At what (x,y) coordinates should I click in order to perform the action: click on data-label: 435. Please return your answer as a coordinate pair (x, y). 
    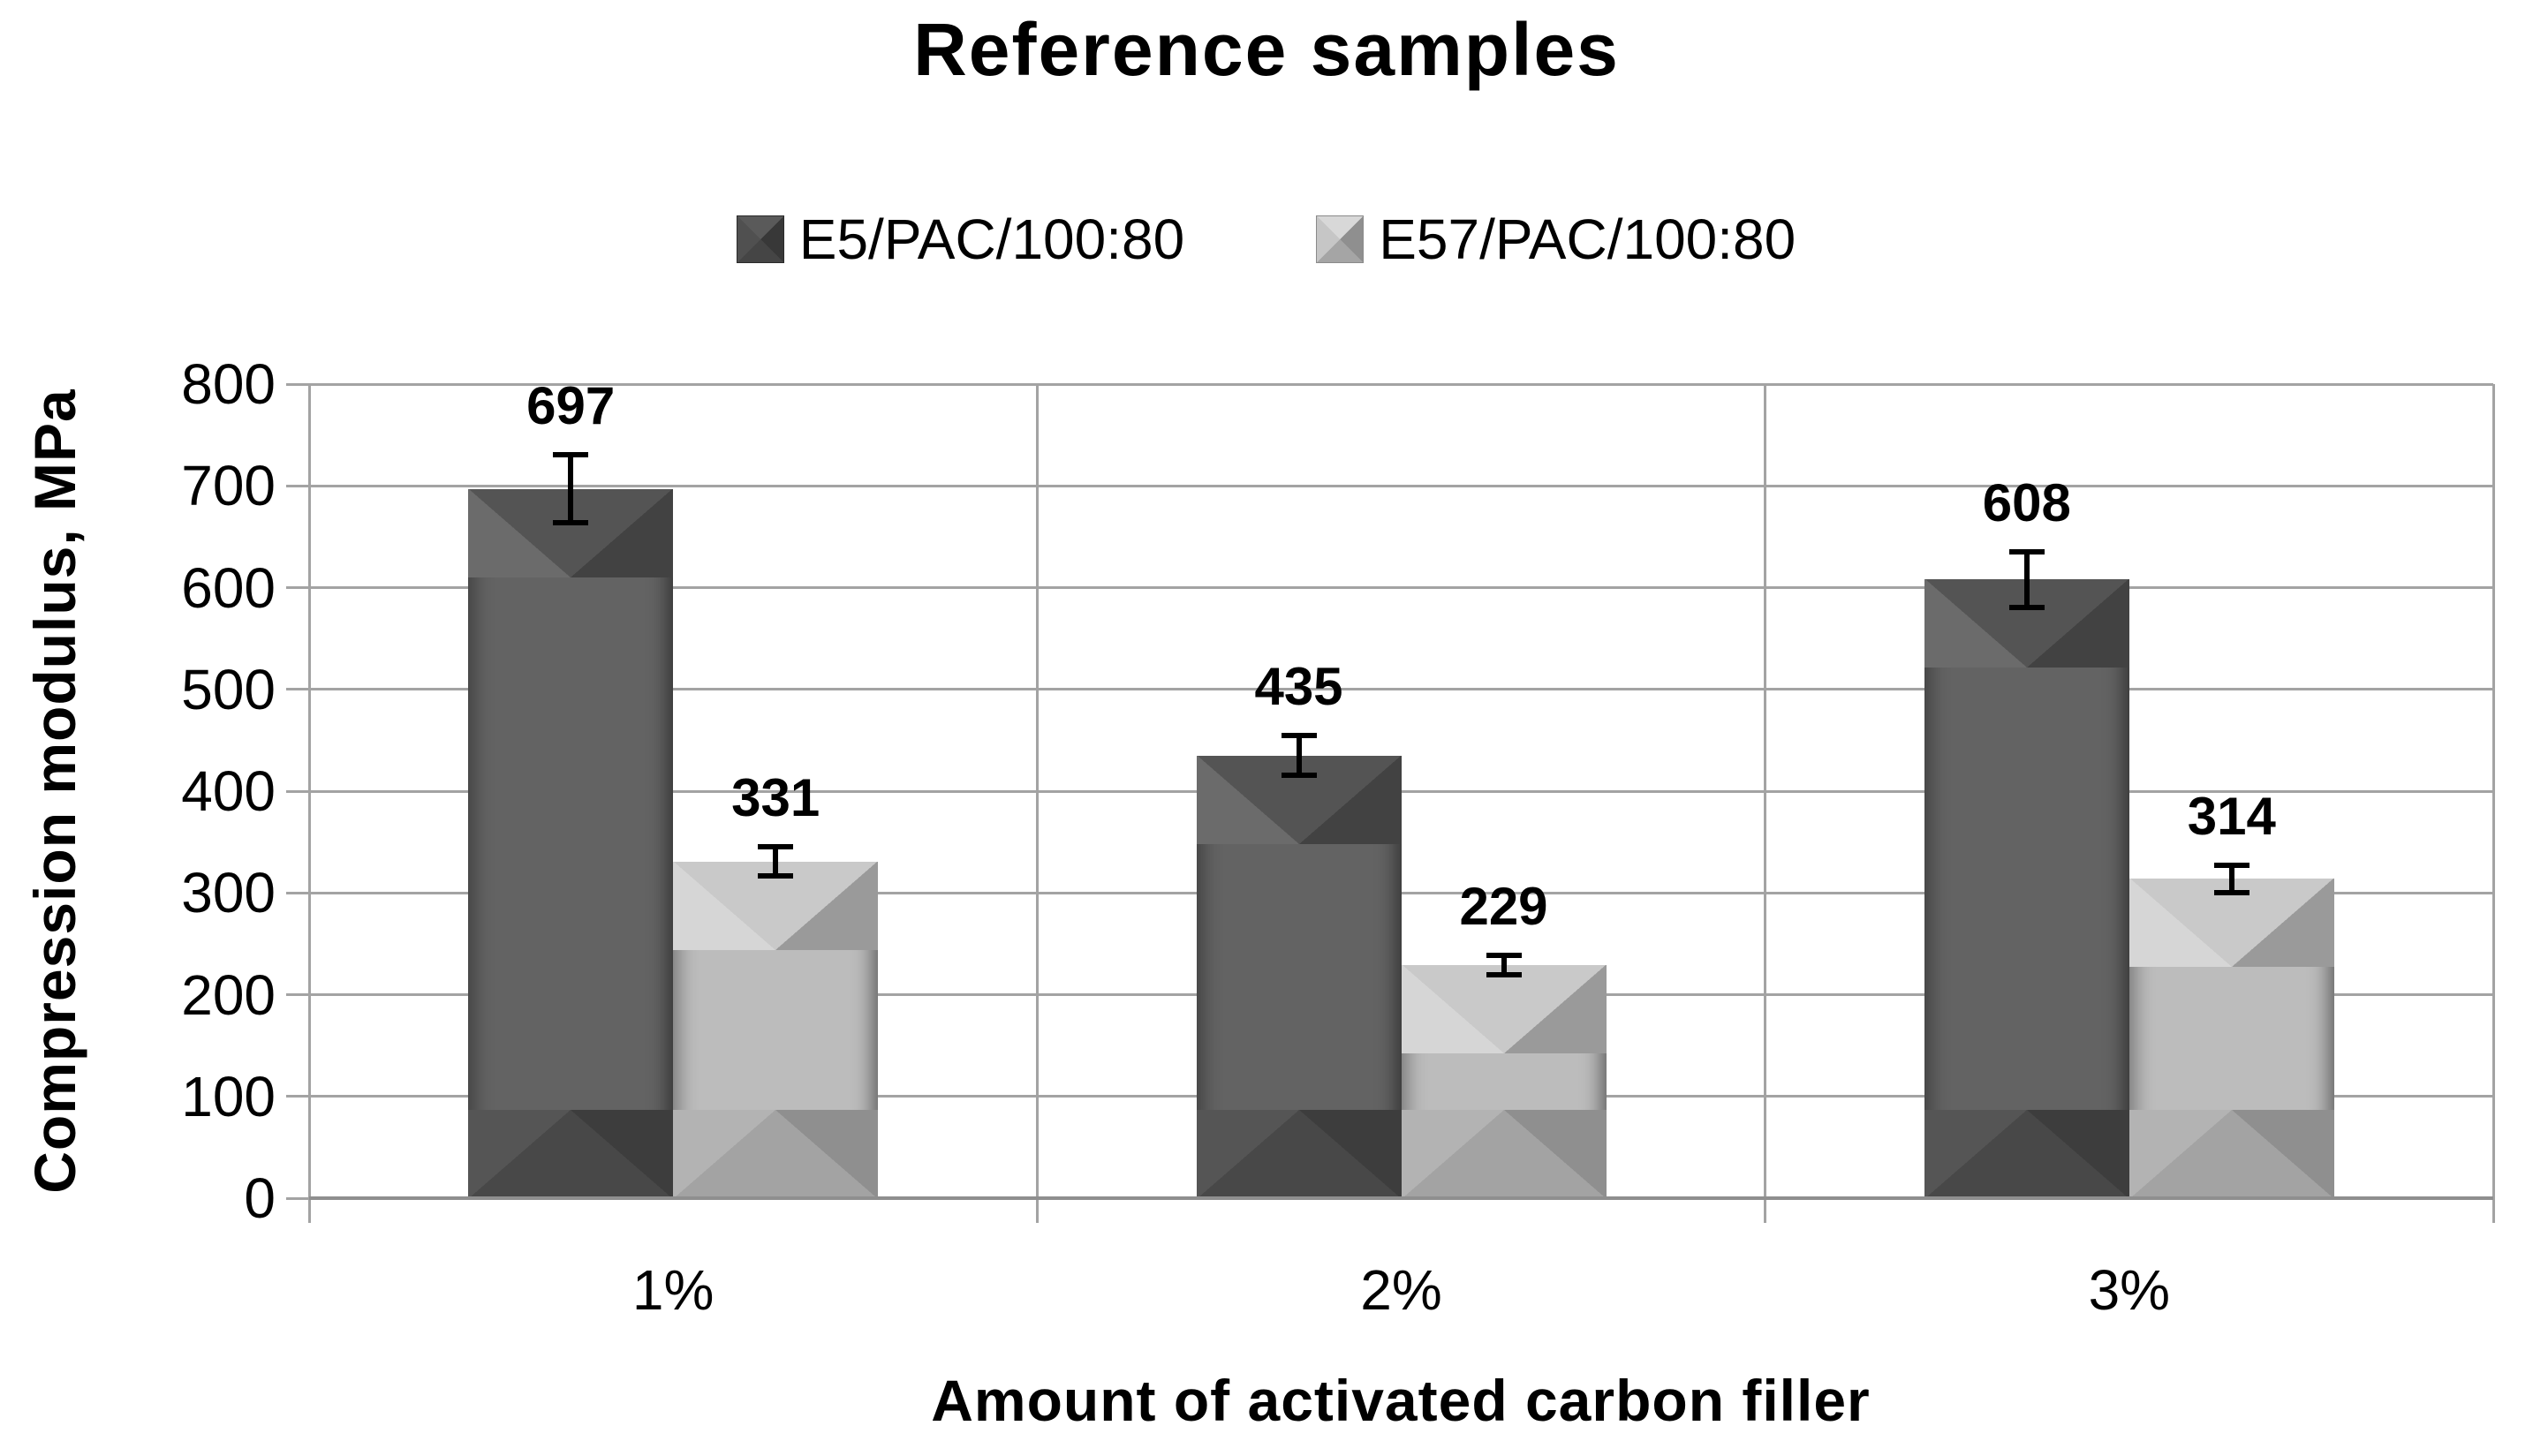
    Looking at the image, I should click on (1298, 687).